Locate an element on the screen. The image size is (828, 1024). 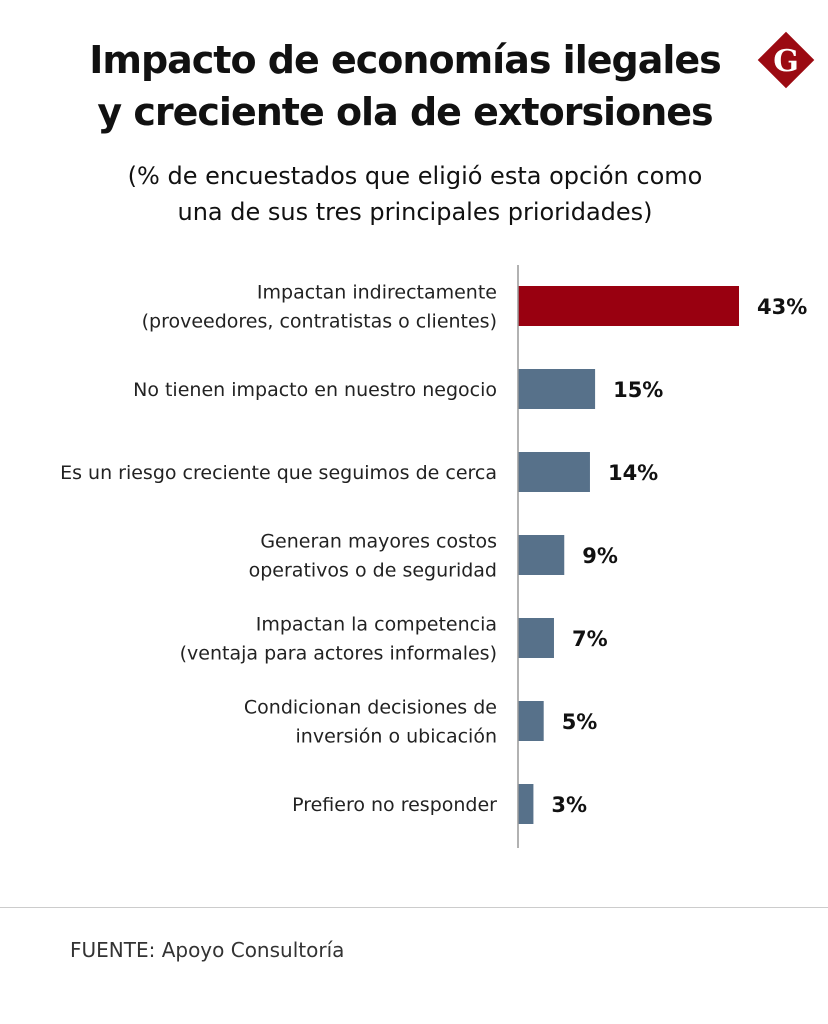
category-label: operativos o de seguridad is located at coordinates (373, 571).